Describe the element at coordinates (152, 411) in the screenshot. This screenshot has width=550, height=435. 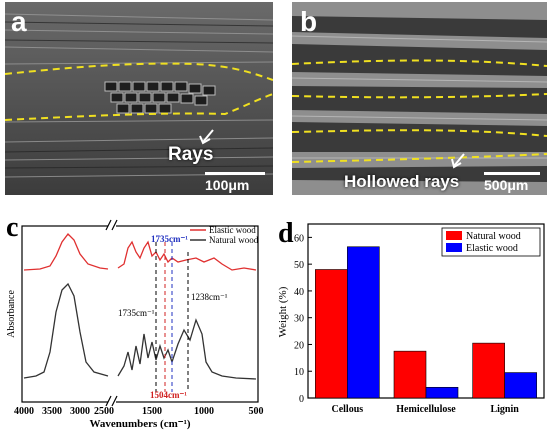
I see `xtick-1500: 1500` at that location.